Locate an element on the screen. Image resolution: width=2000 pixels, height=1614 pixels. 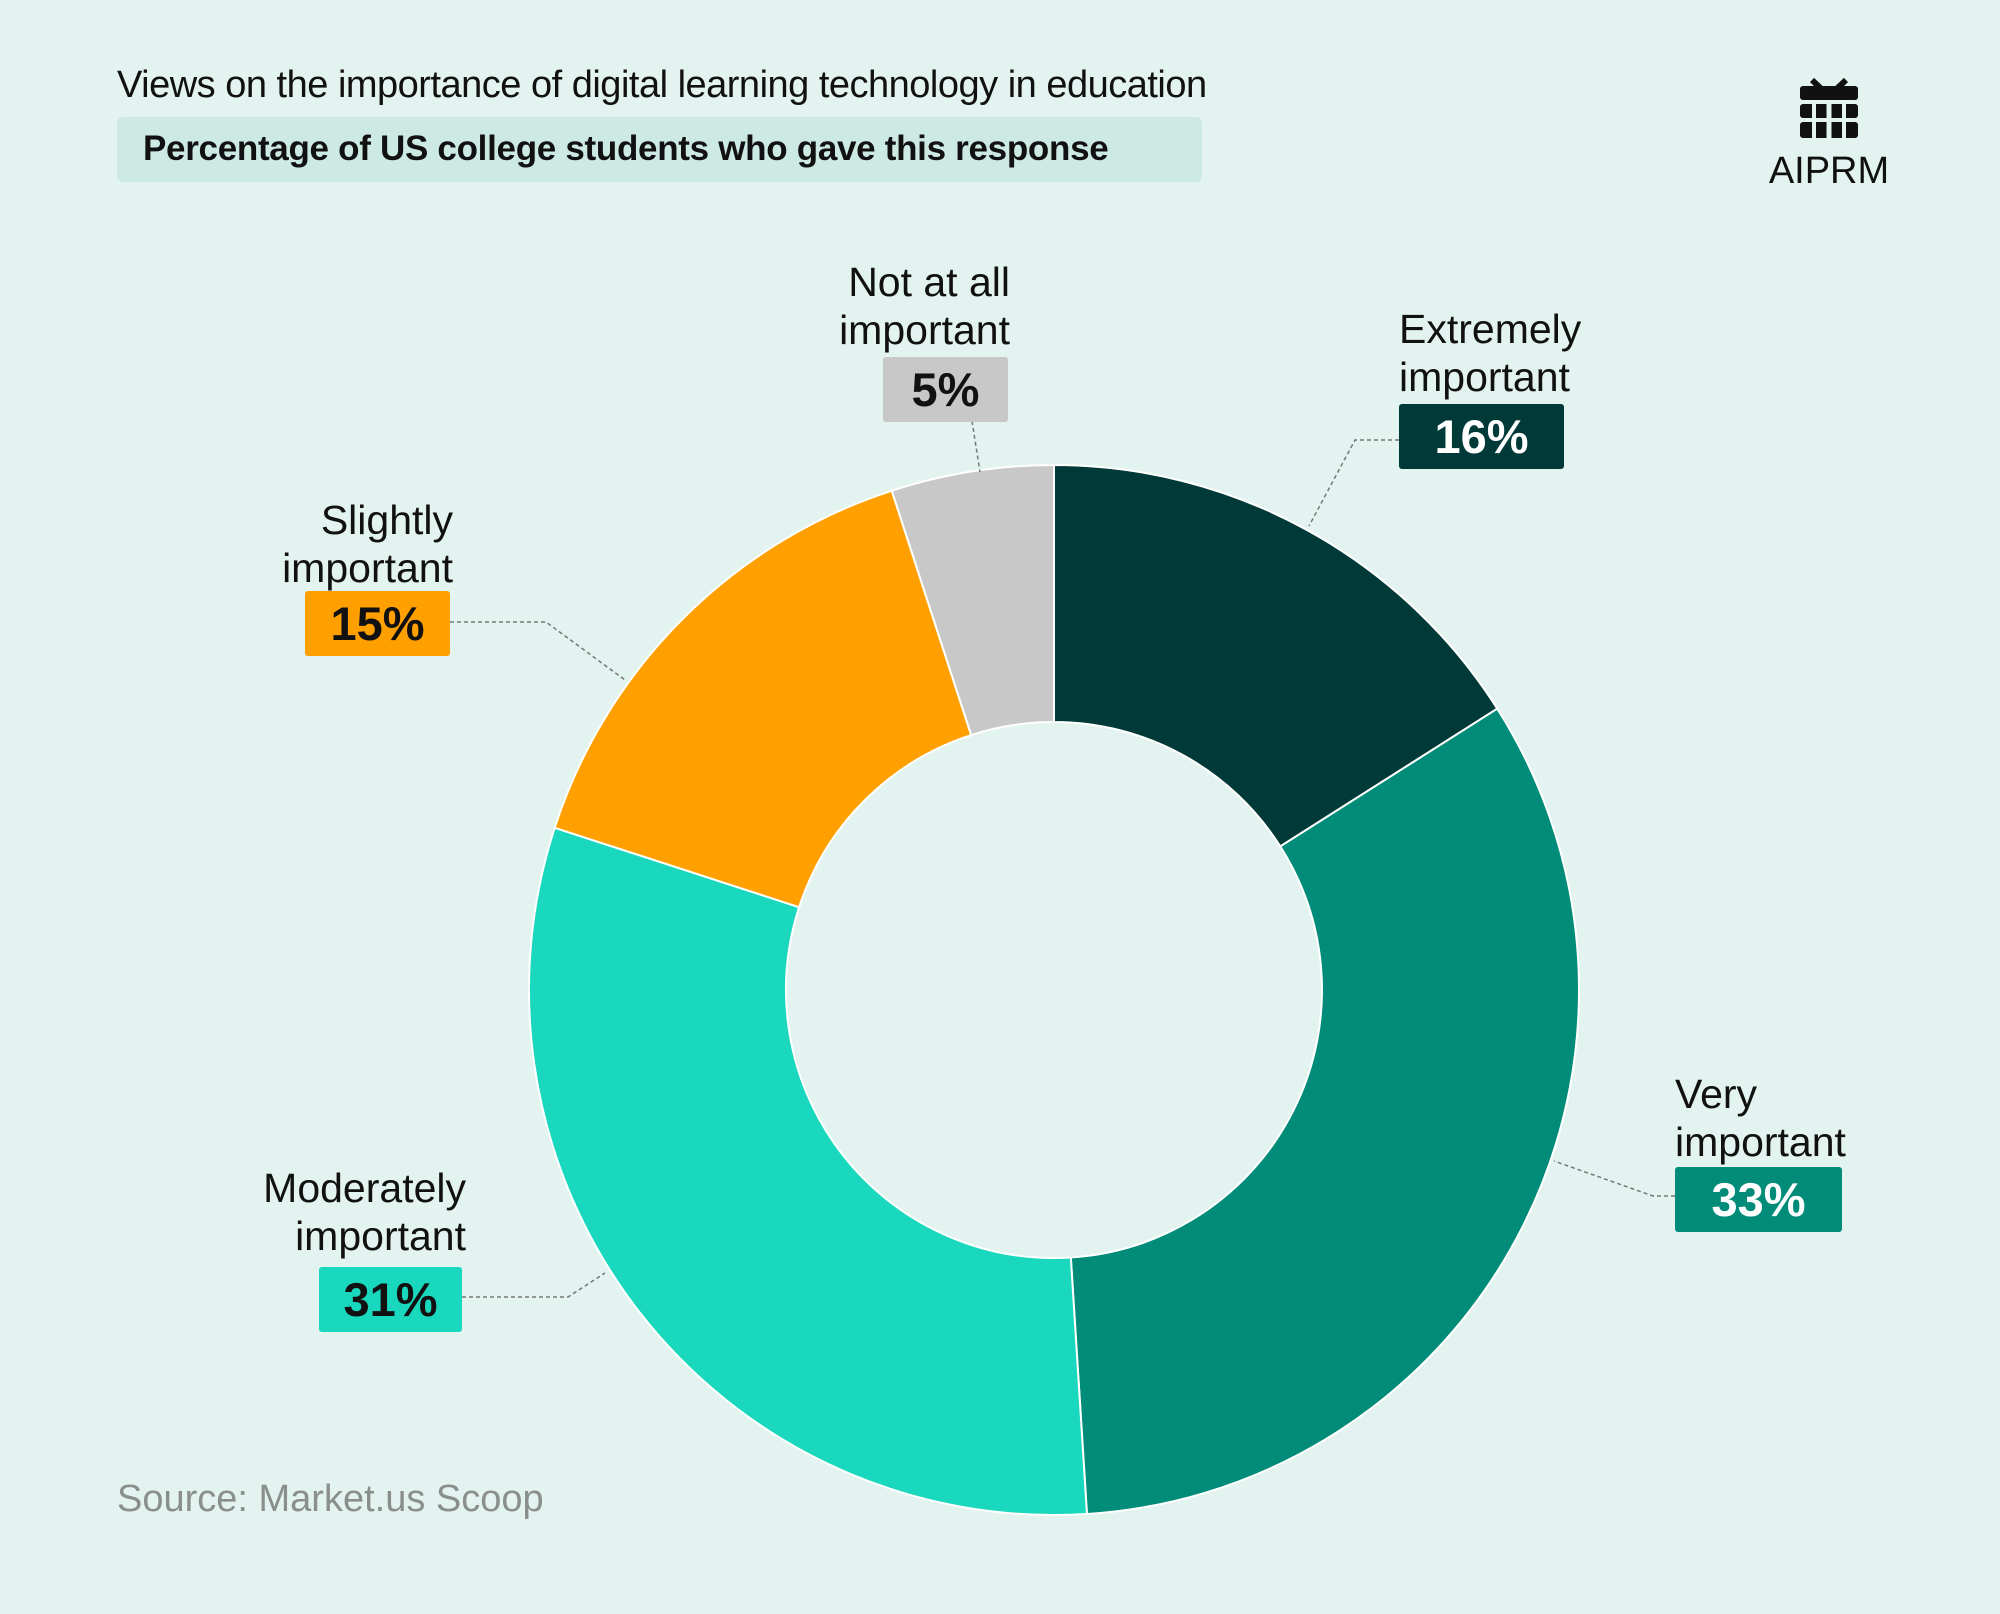
slice-label: Moderately important is located at coordinates (364, 1212).